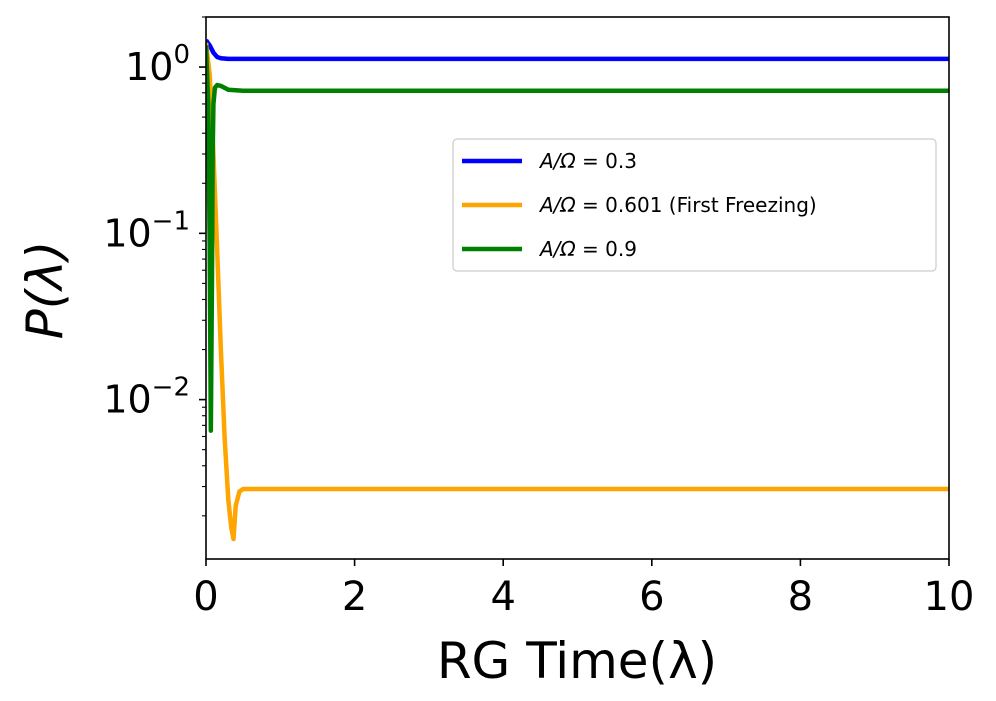  What do you see at coordinates (587, 161) in the screenshot?
I see `legend-label-1: A/Ω = 0.3` at bounding box center [587, 161].